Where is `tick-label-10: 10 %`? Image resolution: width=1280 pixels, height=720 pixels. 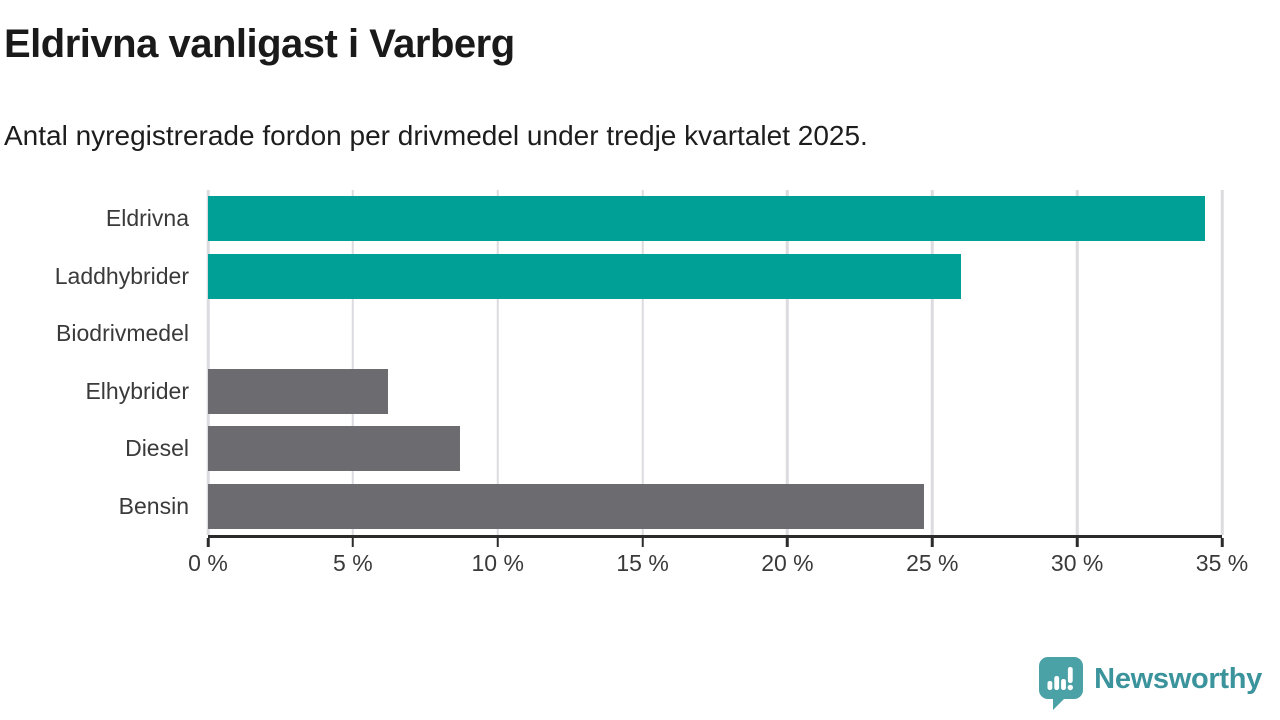 tick-label-10: 10 % is located at coordinates (497, 563).